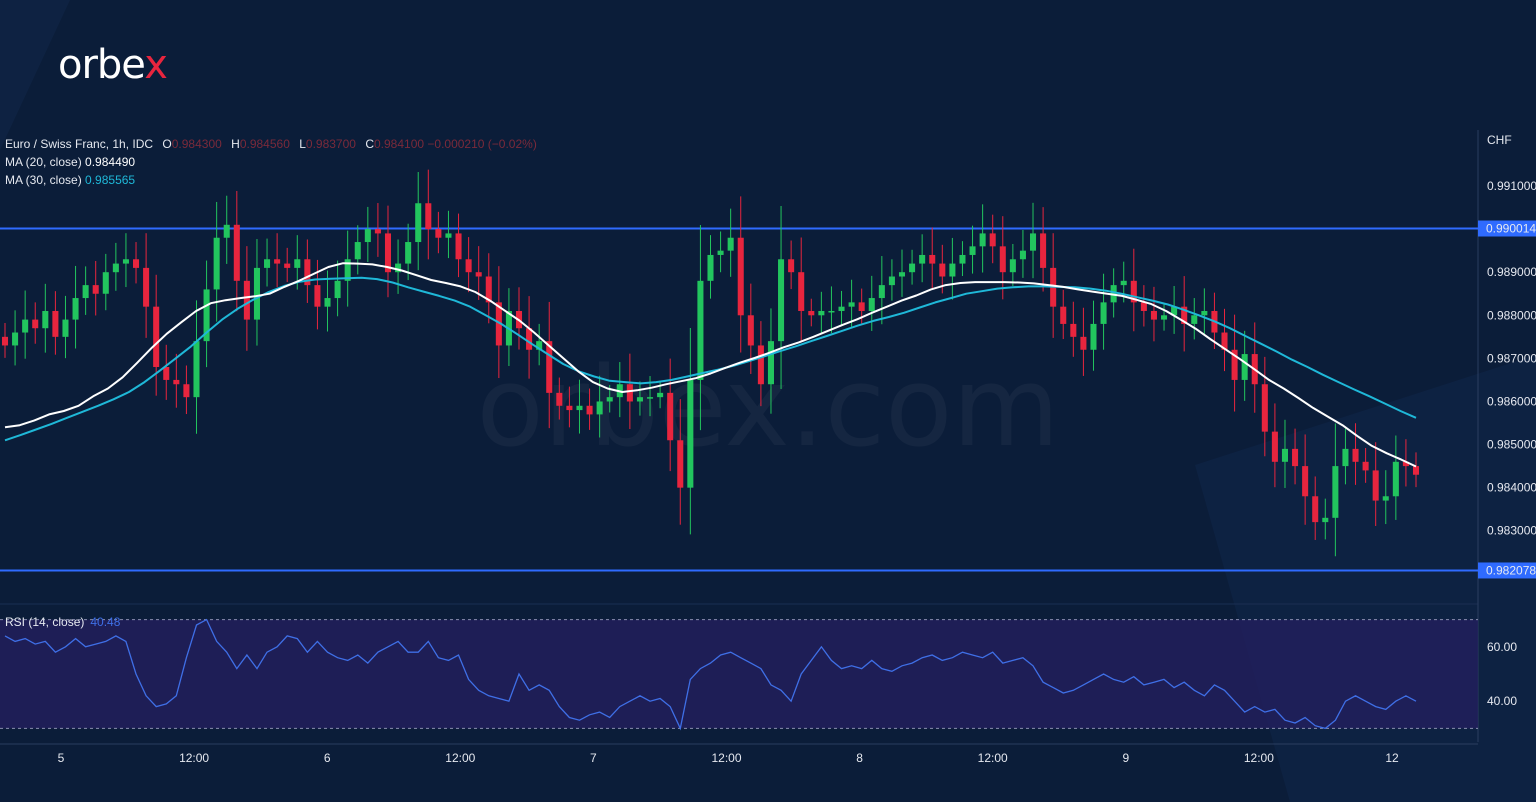 Image resolution: width=1536 pixels, height=802 pixels. I want to click on x-tick-label: 8, so click(859, 758).